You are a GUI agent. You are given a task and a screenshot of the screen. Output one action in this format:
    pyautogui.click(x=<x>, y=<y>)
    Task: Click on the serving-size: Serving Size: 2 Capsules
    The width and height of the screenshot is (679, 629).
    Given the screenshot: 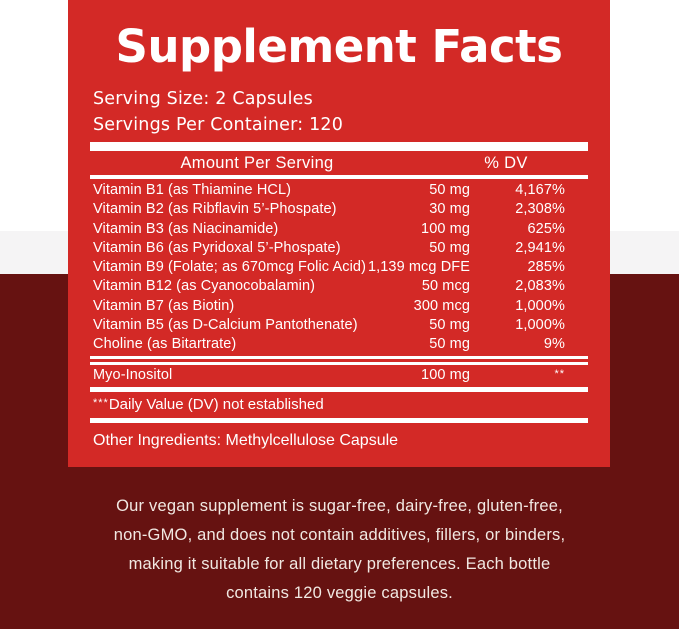 What is the action you would take?
    pyautogui.click(x=203, y=99)
    